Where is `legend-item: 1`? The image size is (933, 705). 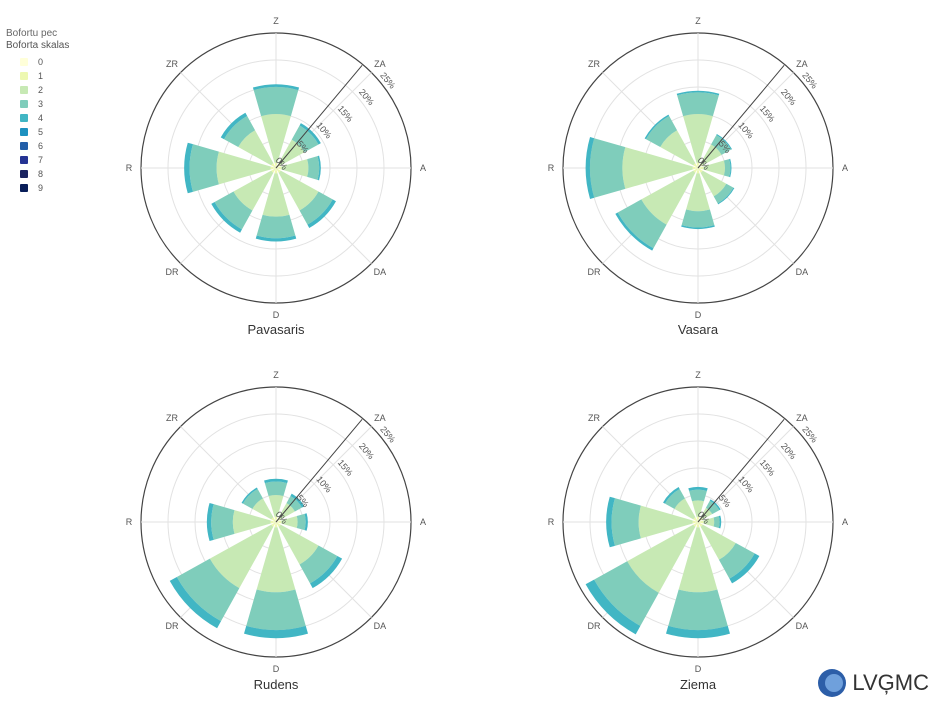 legend-item: 1 is located at coordinates (37, 76).